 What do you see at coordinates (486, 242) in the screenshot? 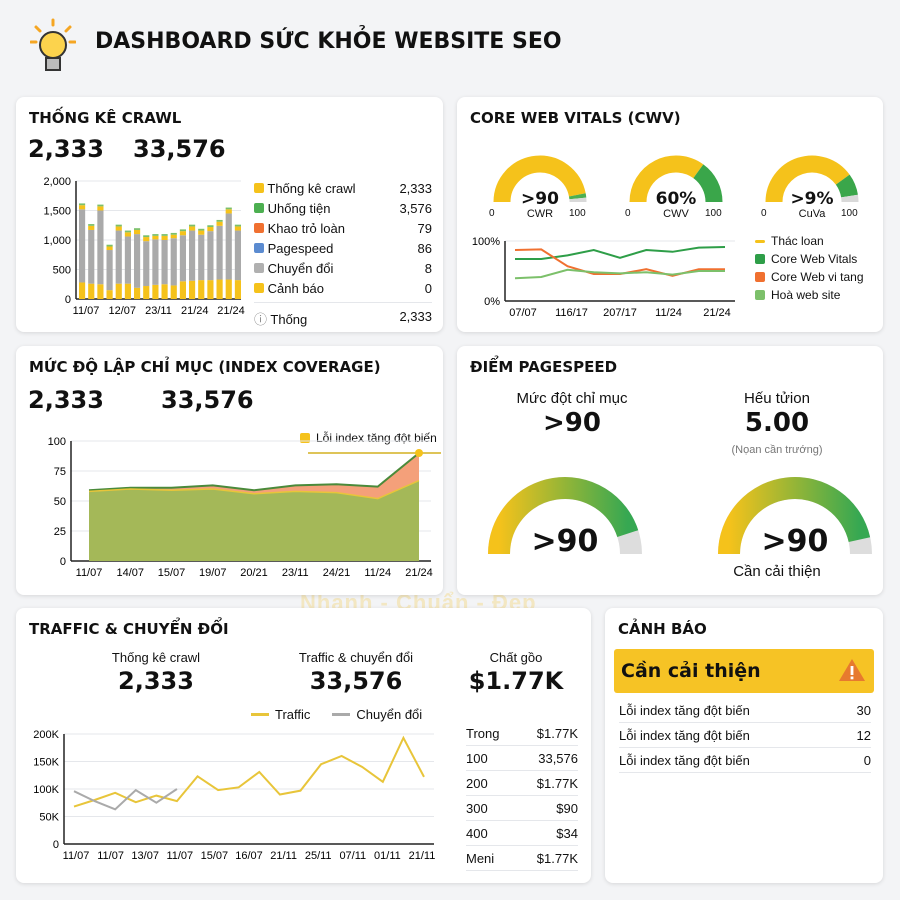
I see `y-tick-label: 100%` at bounding box center [486, 242].